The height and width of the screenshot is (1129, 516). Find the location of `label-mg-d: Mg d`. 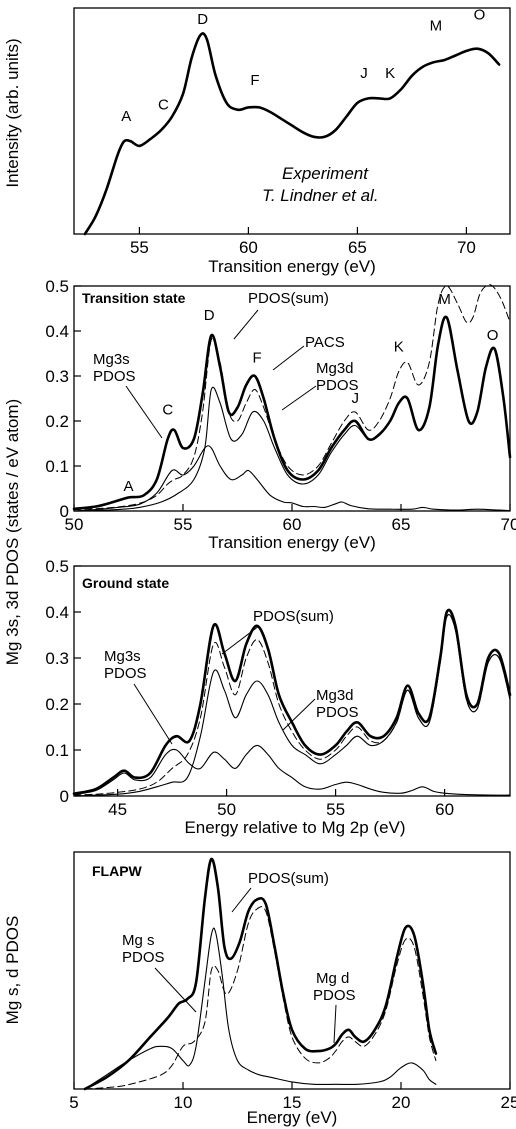

label-mg-d: Mg d is located at coordinates (332, 978).